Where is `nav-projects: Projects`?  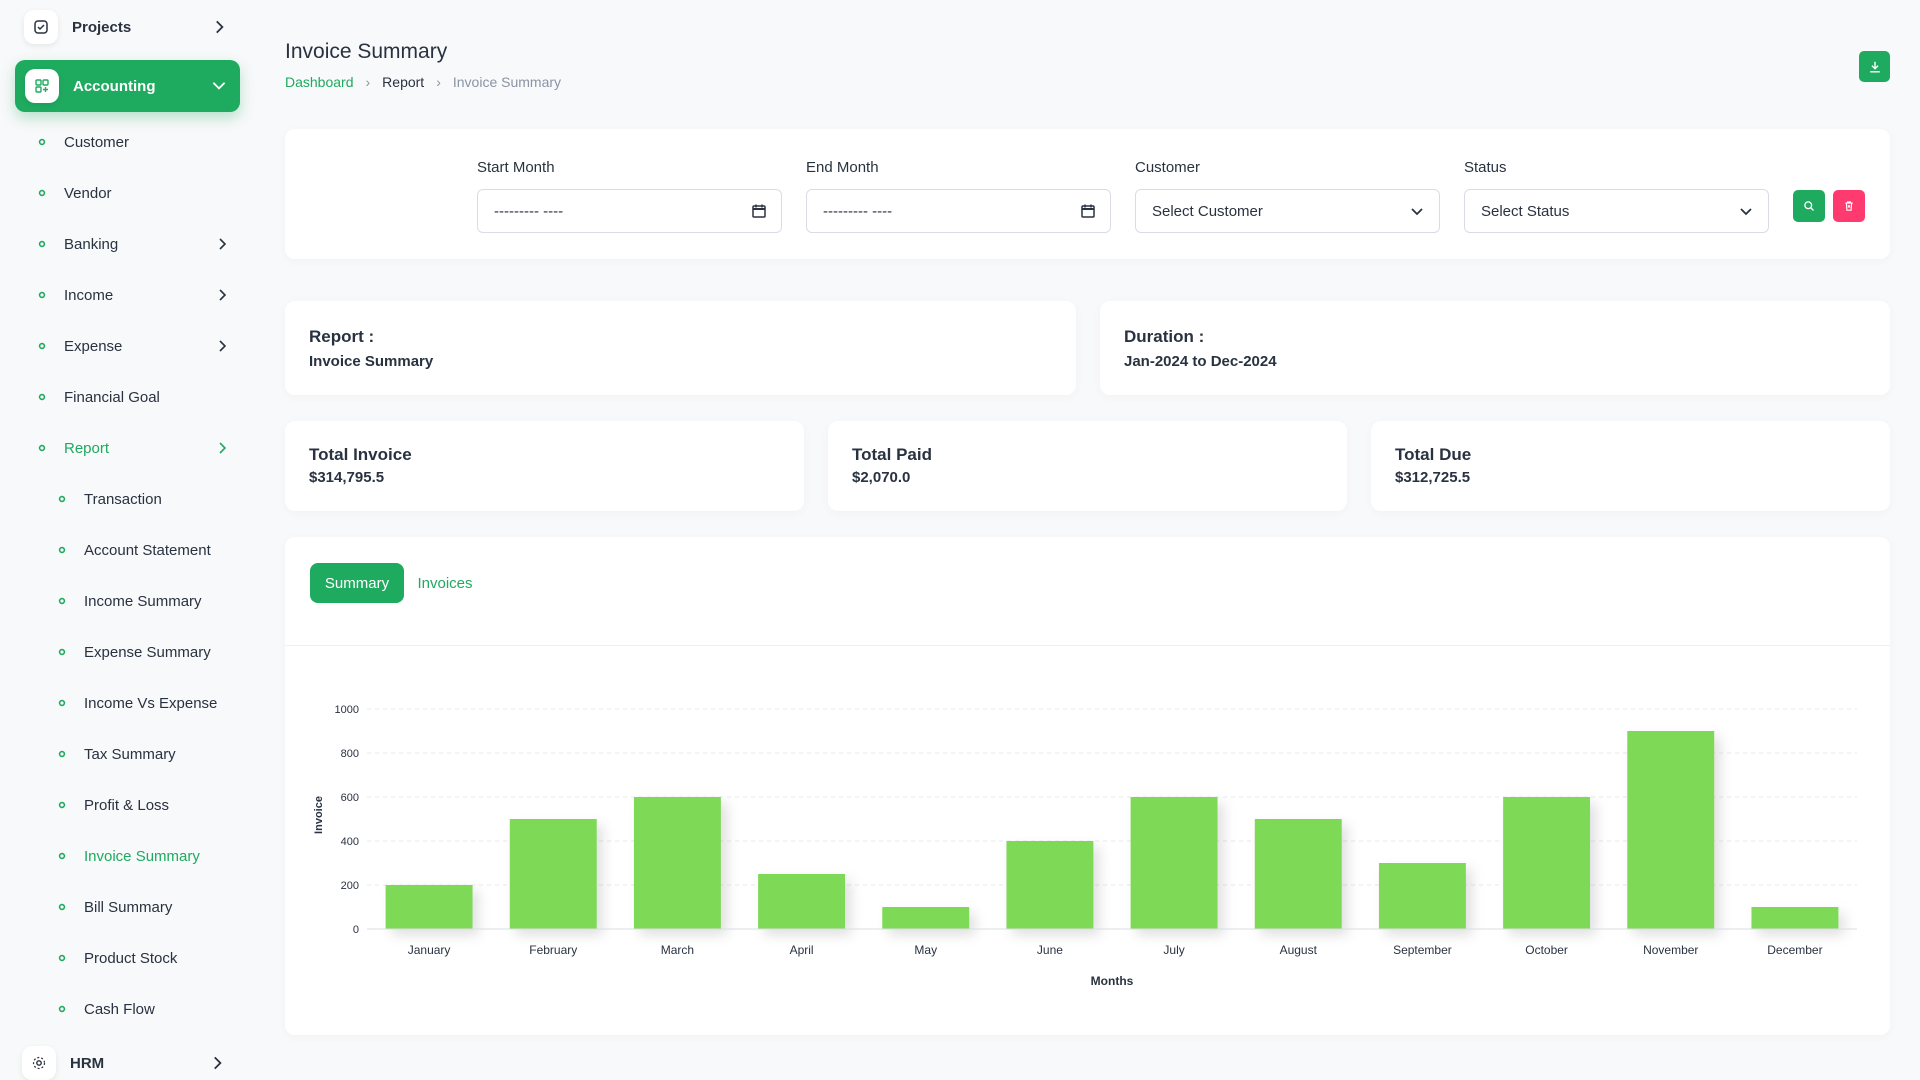
nav-projects: Projects is located at coordinates (127, 27).